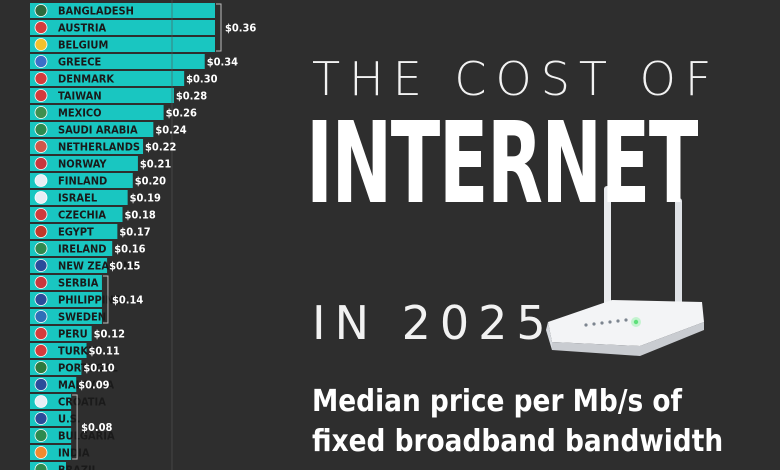 This screenshot has width=780, height=470. What do you see at coordinates (99, 147) in the screenshot?
I see `country-label: NETHERLANDS` at bounding box center [99, 147].